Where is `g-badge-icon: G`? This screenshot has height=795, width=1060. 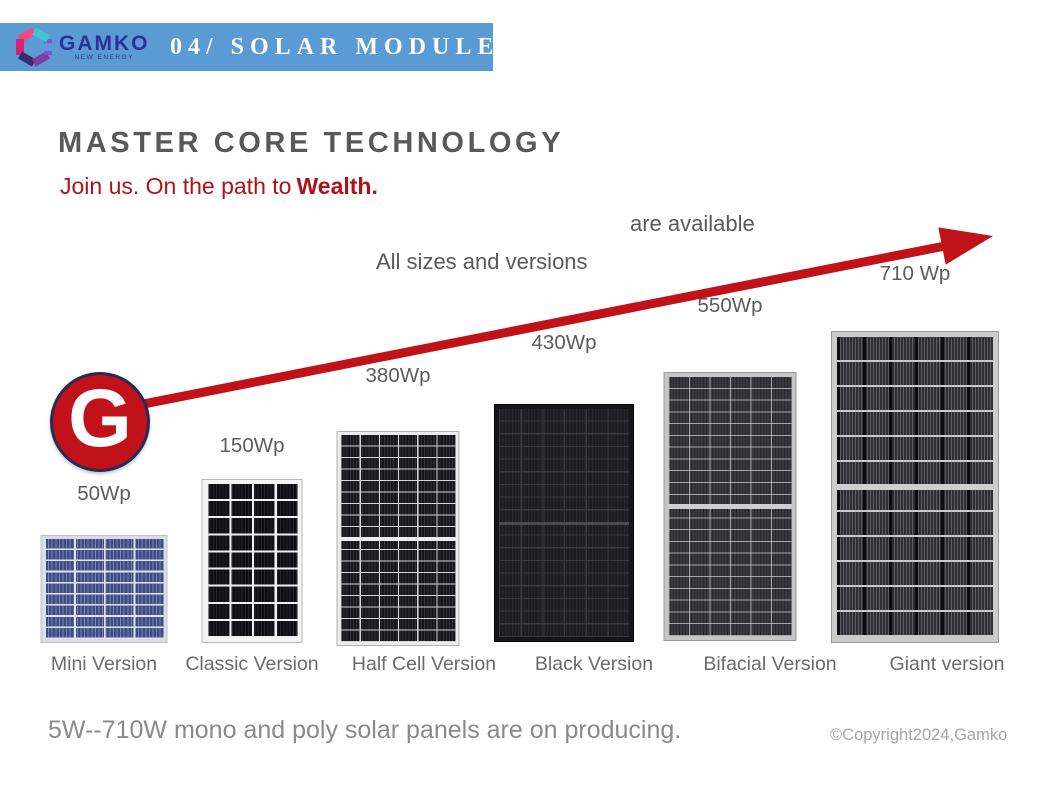 g-badge-icon: G is located at coordinates (100, 422).